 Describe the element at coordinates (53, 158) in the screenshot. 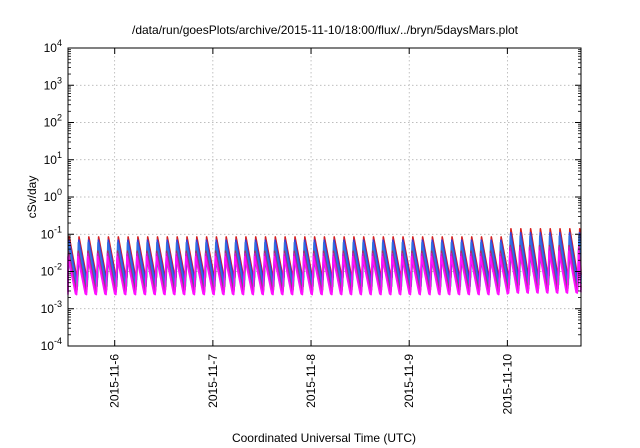

I see `y-tick-label: 10¹` at that location.